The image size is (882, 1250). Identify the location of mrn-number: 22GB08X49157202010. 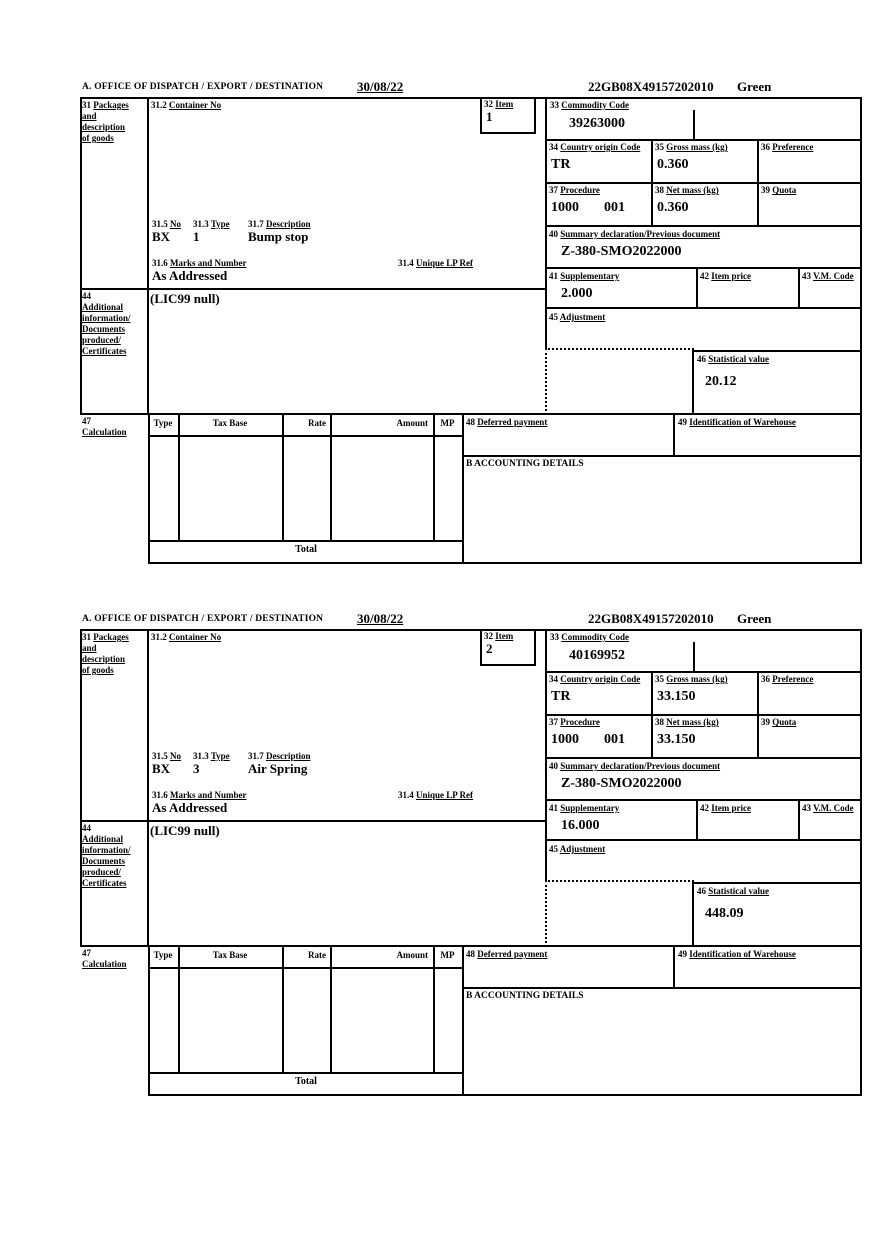
(651, 86).